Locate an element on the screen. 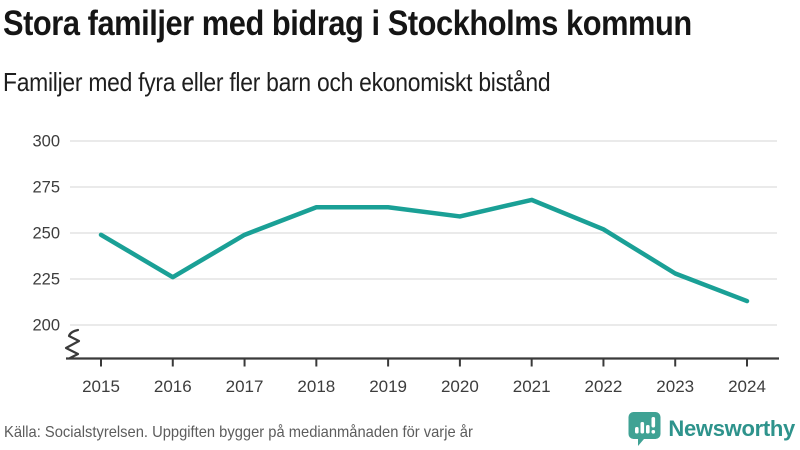 The image size is (800, 450). x-tick-label: 2016 is located at coordinates (173, 386).